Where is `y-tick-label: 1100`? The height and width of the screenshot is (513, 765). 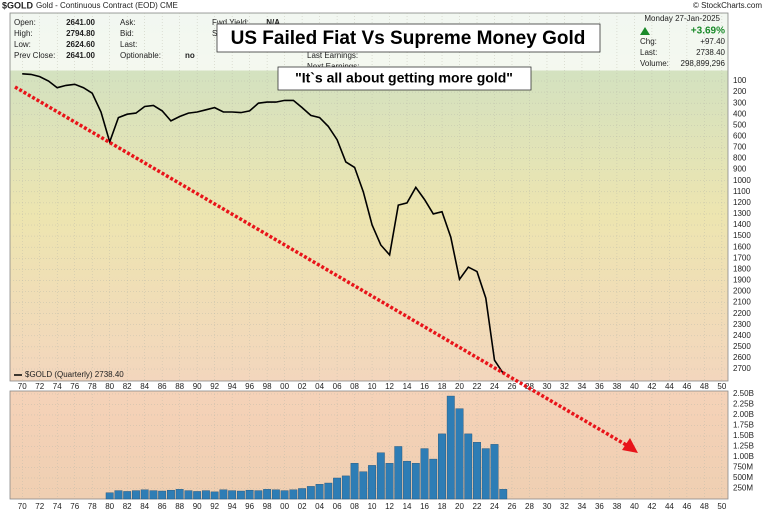
y-tick-label: 1100 is located at coordinates (742, 191).